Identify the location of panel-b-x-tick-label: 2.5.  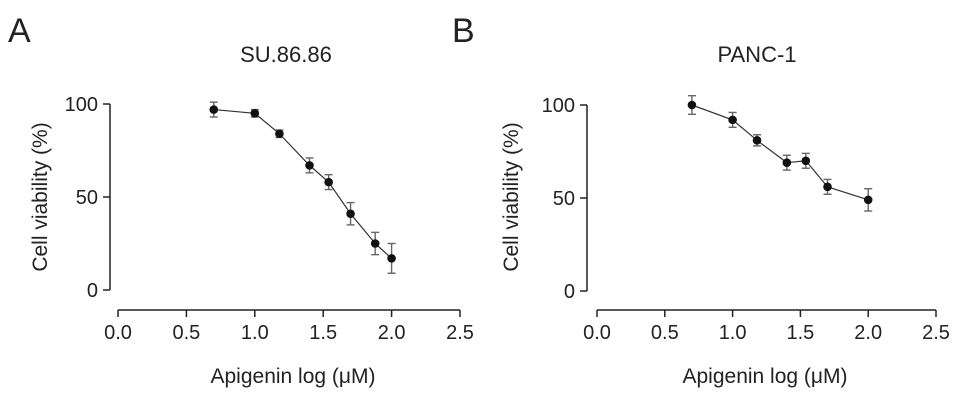
(936, 333).